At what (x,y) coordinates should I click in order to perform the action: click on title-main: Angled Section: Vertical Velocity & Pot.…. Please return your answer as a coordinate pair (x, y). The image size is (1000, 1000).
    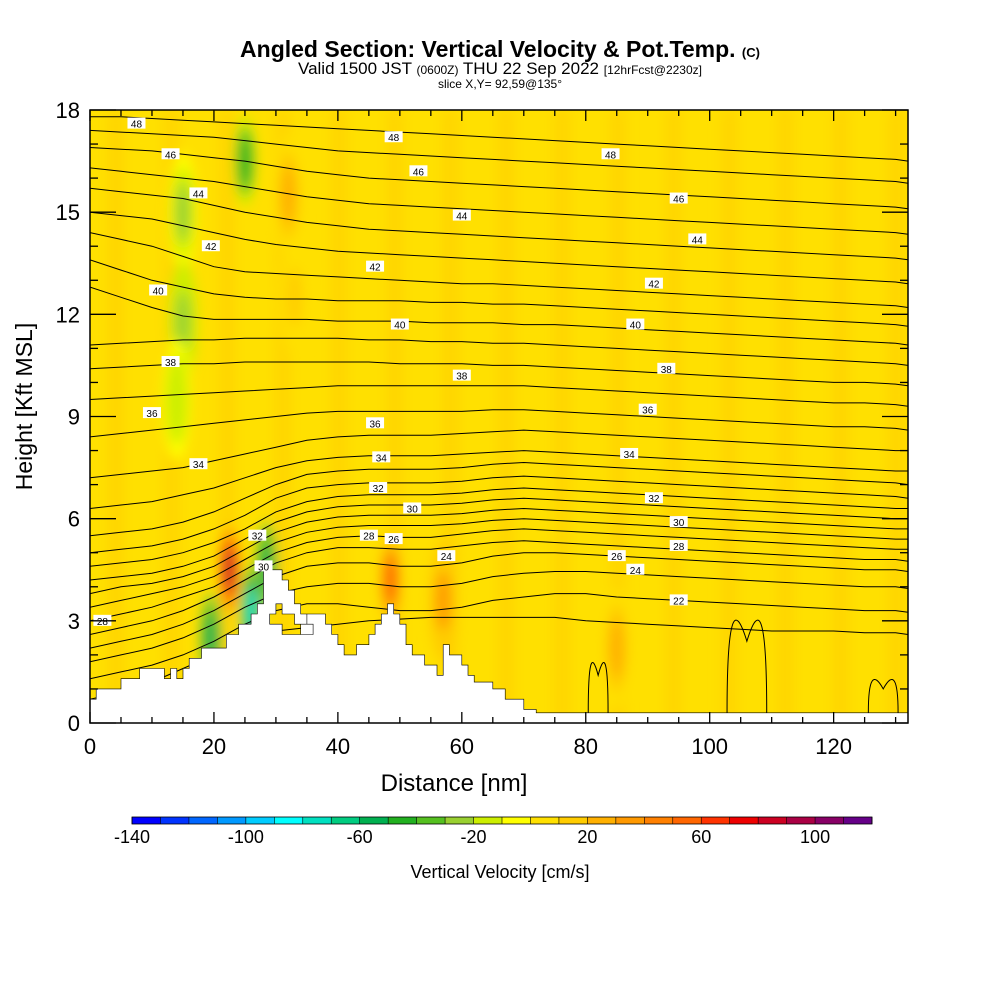
    Looking at the image, I should click on (488, 49).